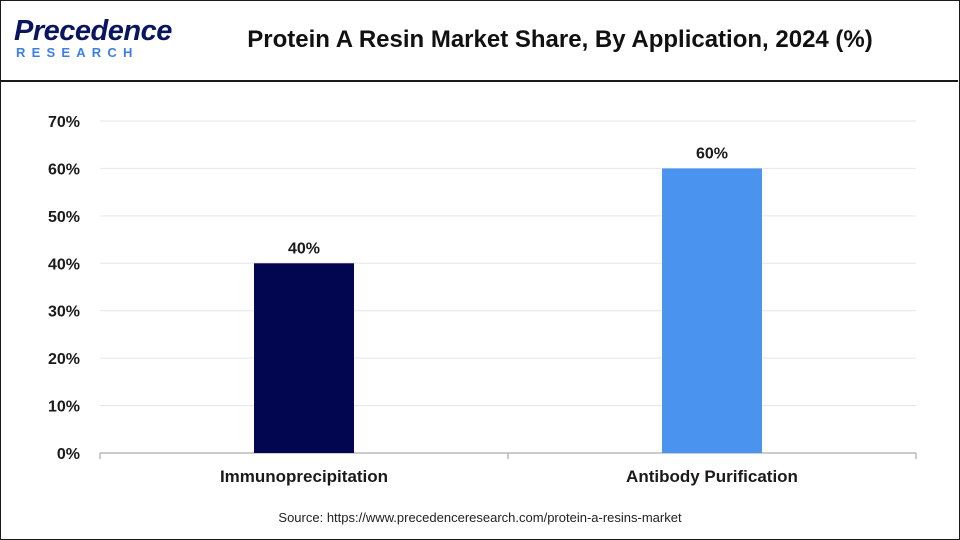 This screenshot has height=540, width=960. Describe the element at coordinates (93, 31) in the screenshot. I see `logo-wordmark: Precedence` at that location.